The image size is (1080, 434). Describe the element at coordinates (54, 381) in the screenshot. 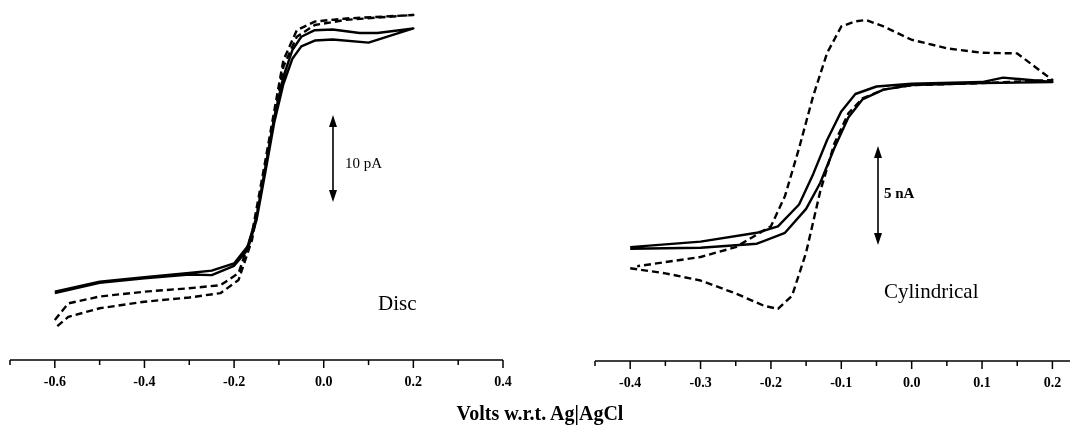

I see `x-tick-label: -0.6` at that location.